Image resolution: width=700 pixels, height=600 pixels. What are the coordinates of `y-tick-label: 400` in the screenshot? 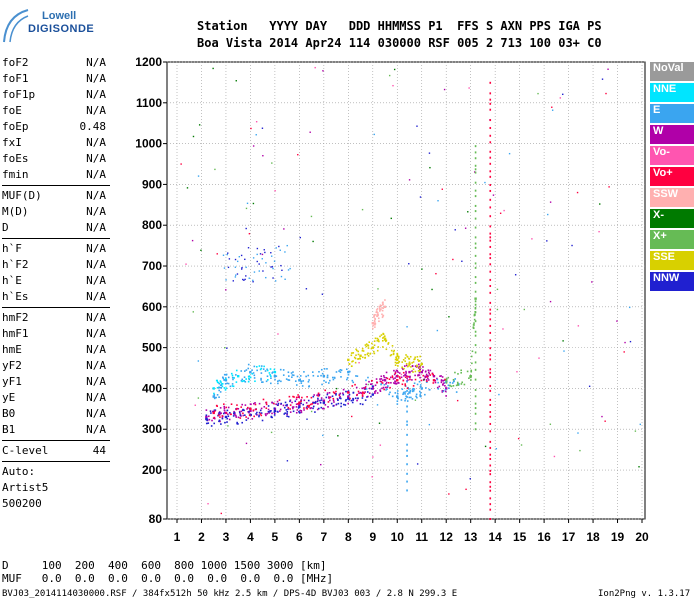 It's located at (152, 388).